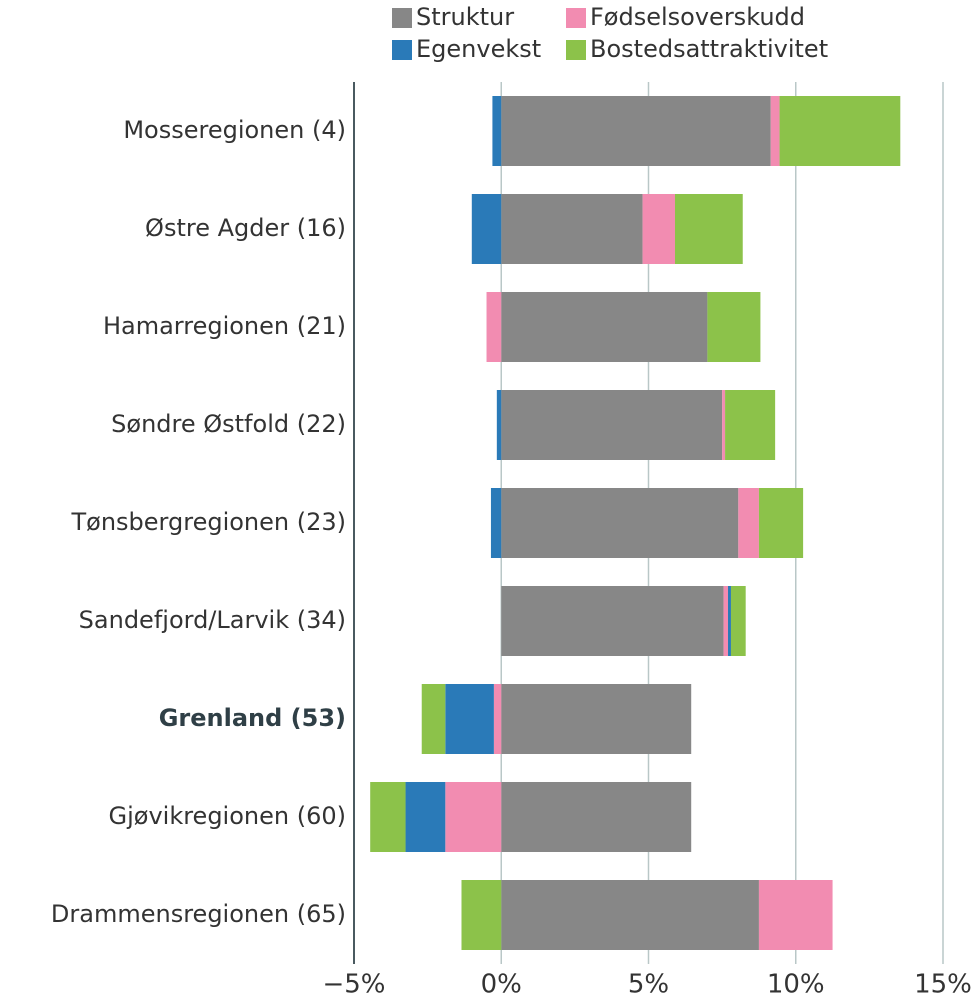 Image resolution: width=976 pixels, height=1005 pixels. What do you see at coordinates (212, 620) in the screenshot?
I see `y-tick-label: Sandefjord/Larvik (34)` at bounding box center [212, 620].